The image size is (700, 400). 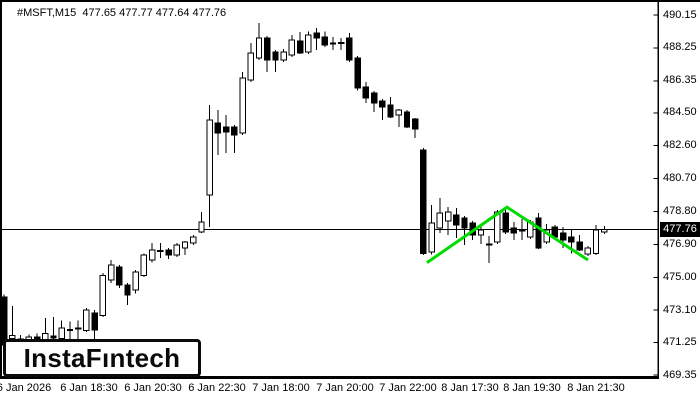 I want to click on price-axis-label: 490.15, so click(x=680, y=14).